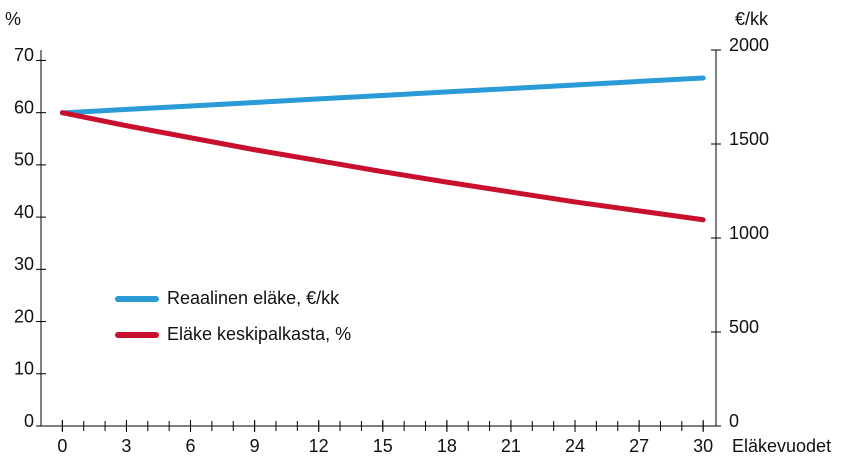 This screenshot has width=867, height=464. Describe the element at coordinates (24, 107) in the screenshot. I see `y-tick-label: 60` at that location.